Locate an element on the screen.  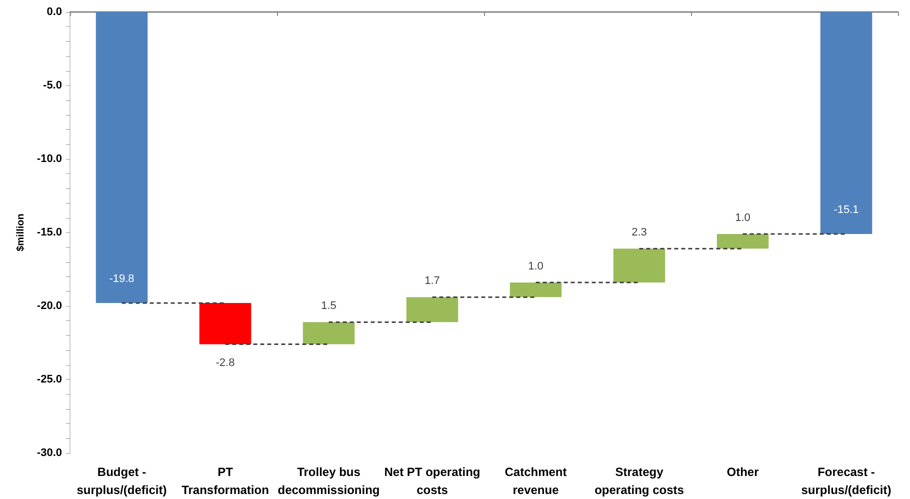
y-tick-label: -15.0 is located at coordinates (49, 232).